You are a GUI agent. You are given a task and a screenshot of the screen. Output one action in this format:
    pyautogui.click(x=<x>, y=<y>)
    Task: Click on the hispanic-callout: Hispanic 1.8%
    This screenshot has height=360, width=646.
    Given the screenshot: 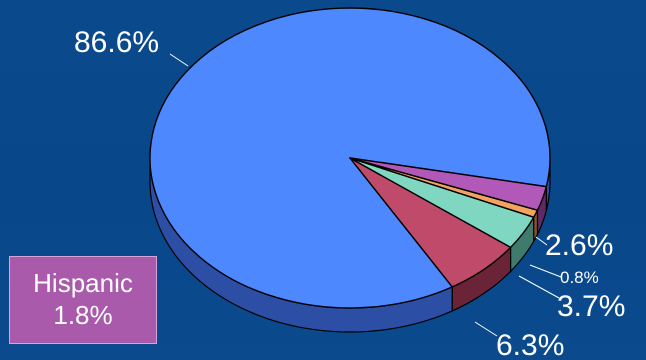 What is the action you would take?
    pyautogui.click(x=83, y=300)
    